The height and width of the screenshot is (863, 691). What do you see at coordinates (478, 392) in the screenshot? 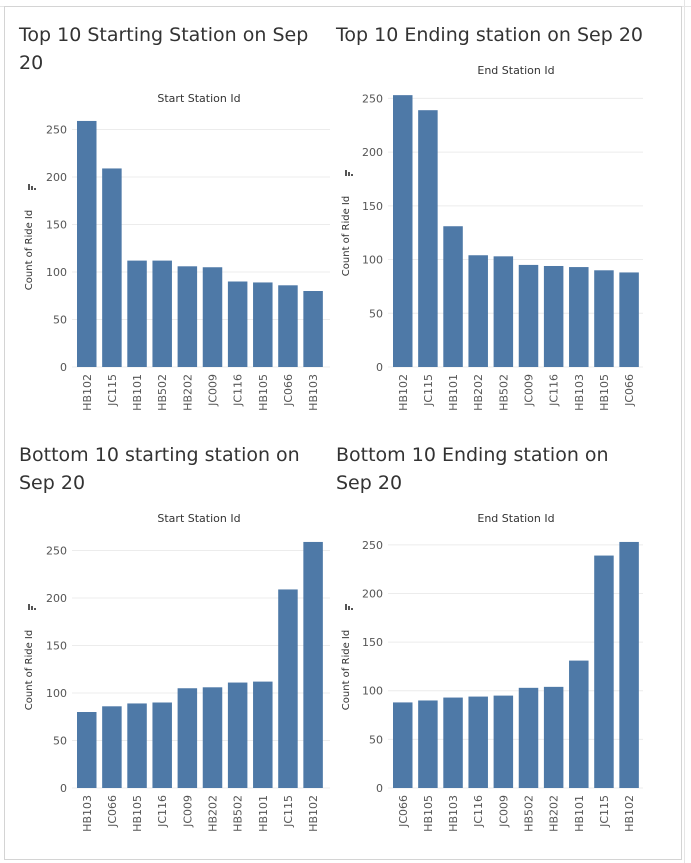
I see `x-tick-label: HB202` at bounding box center [478, 392].